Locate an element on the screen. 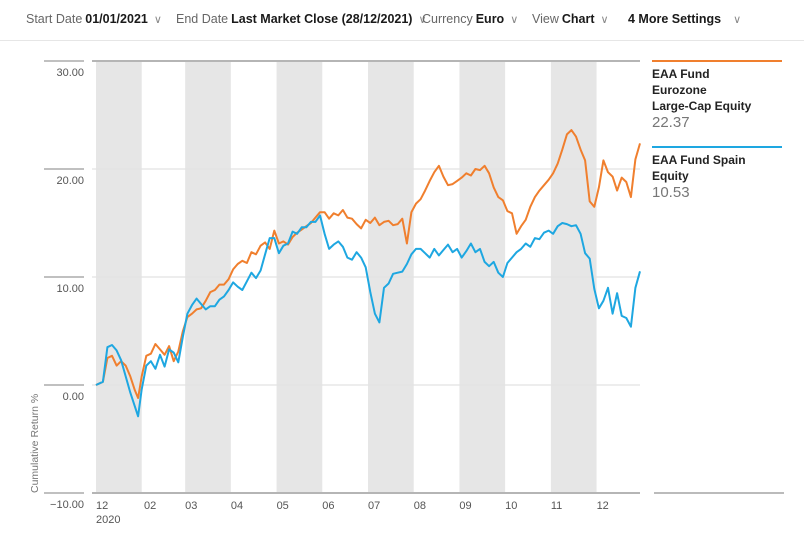 The height and width of the screenshot is (541, 804). legend-series-value: 22.37 is located at coordinates (671, 122).